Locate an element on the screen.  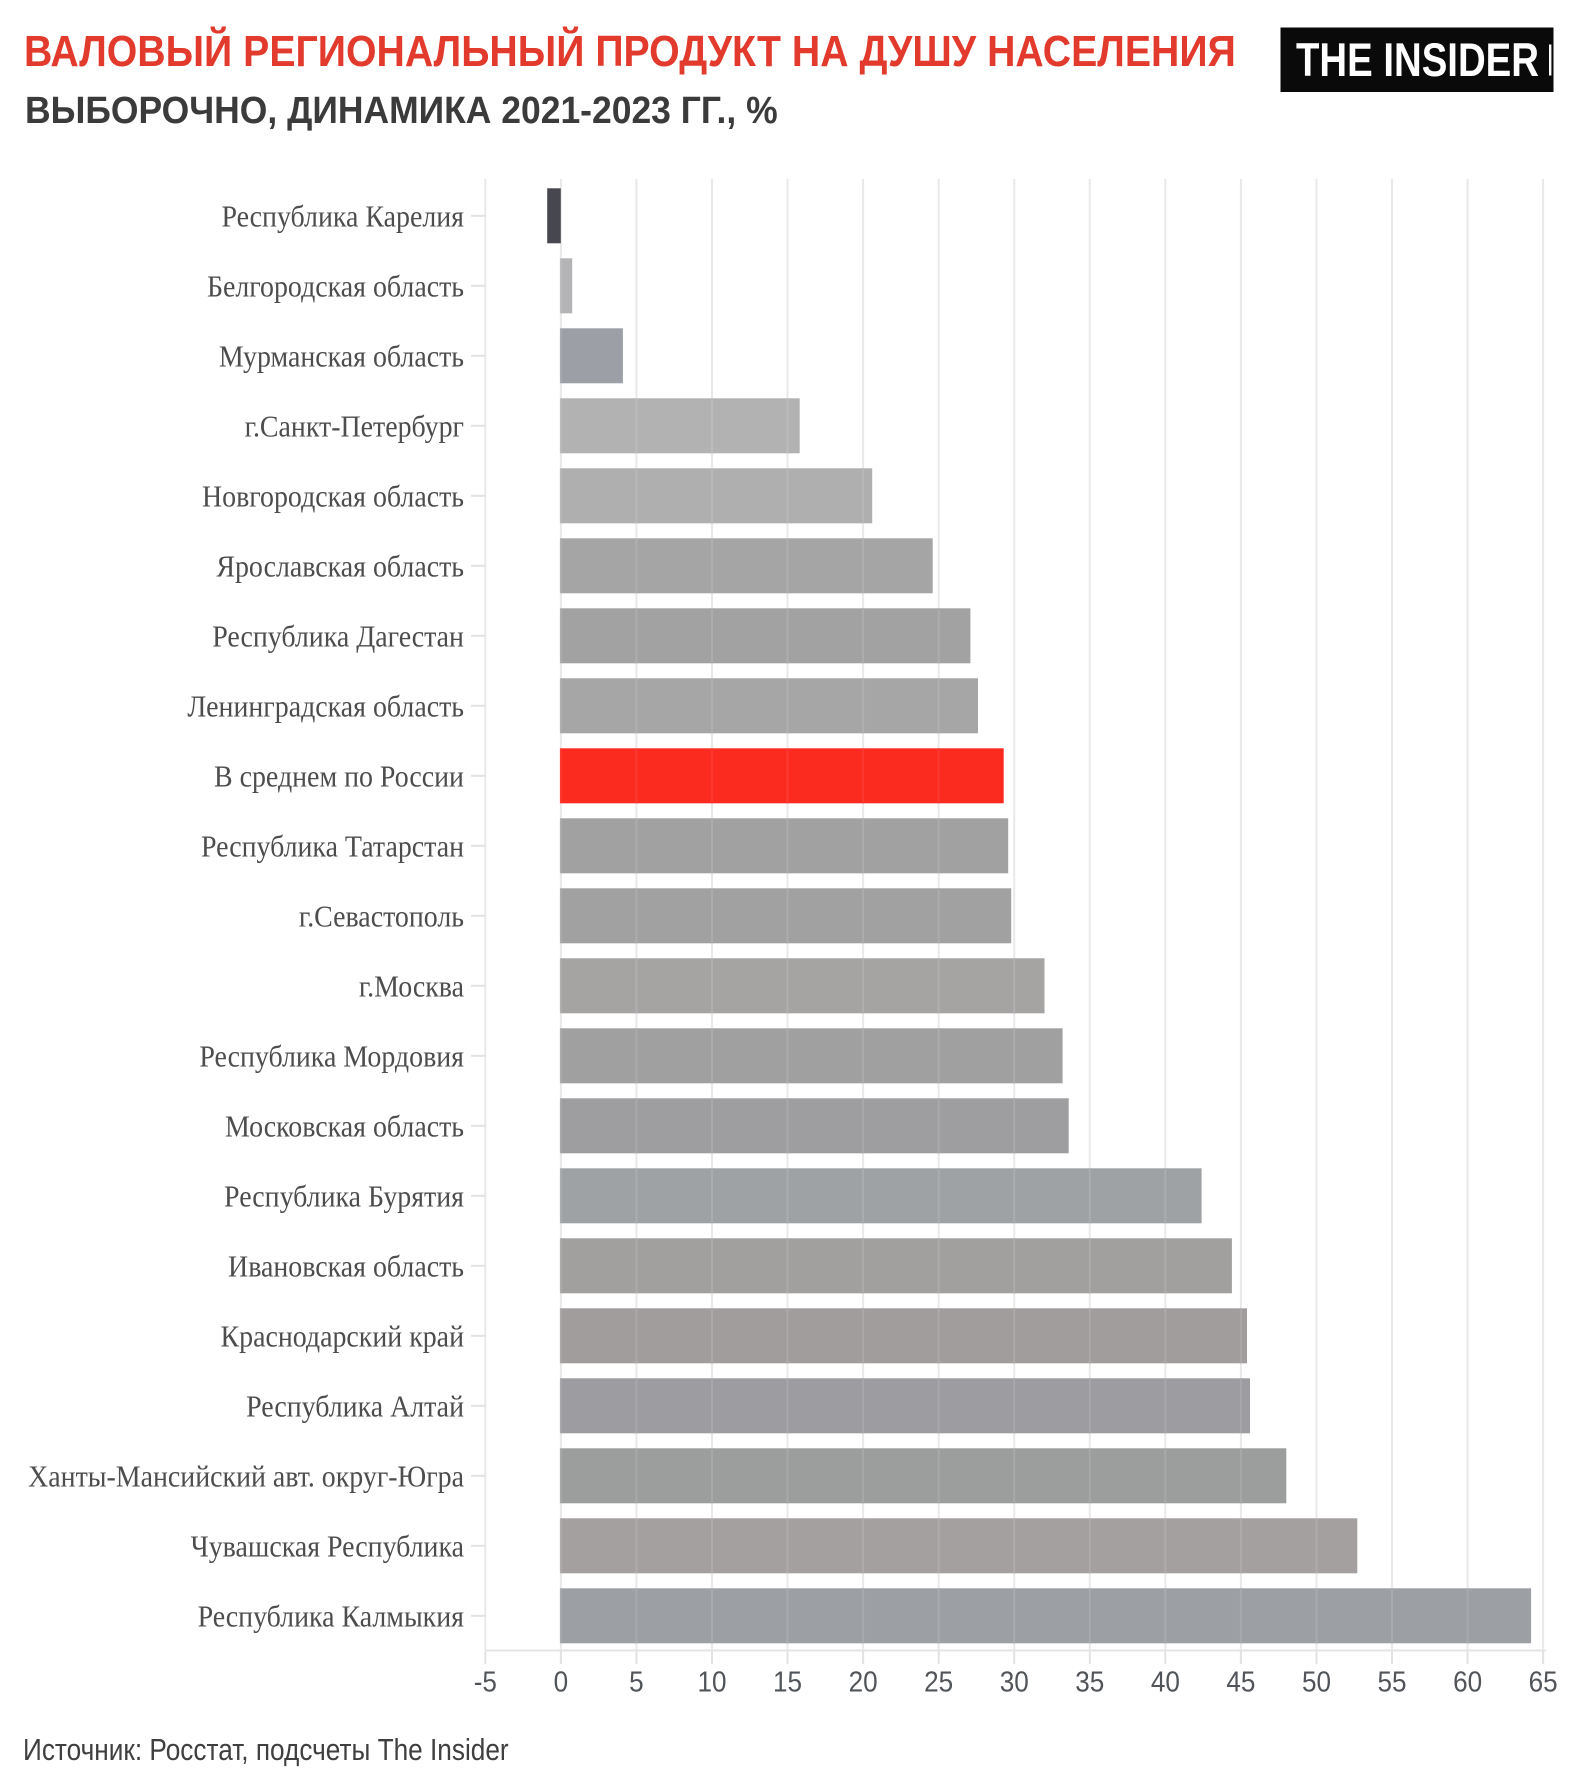
svg-text: Республика Калмыкия is located at coordinates (331, 1617).